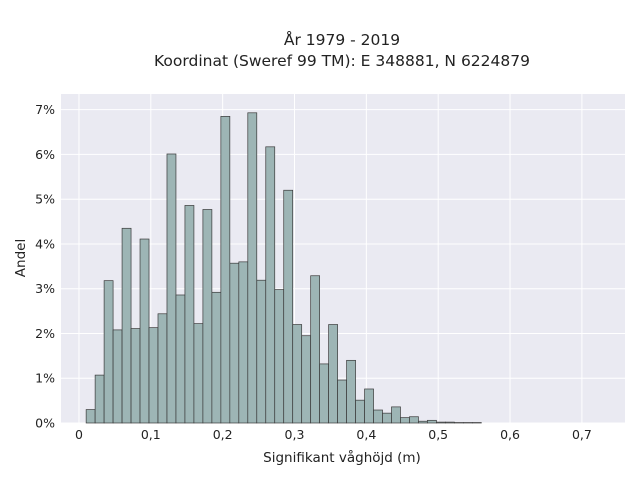  I want to click on y-tick-label: 1%, so click(45, 378).